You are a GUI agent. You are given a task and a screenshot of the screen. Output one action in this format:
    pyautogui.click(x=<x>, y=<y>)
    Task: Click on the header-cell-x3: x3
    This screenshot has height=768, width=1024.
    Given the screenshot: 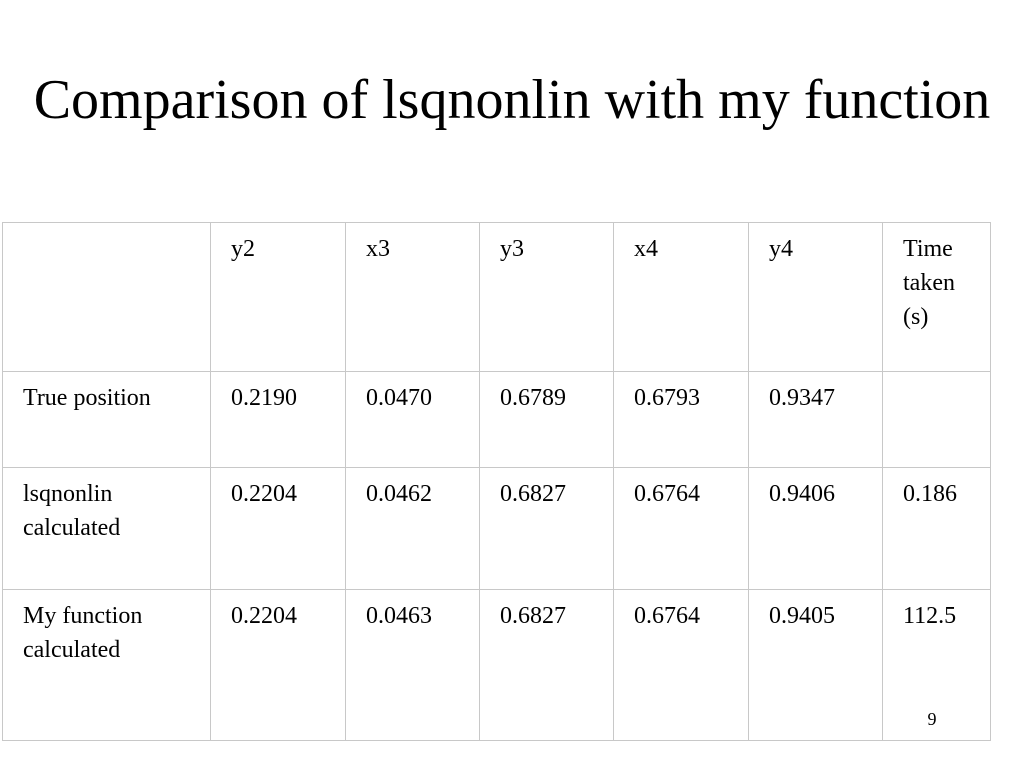 What is the action you would take?
    pyautogui.click(x=412, y=297)
    